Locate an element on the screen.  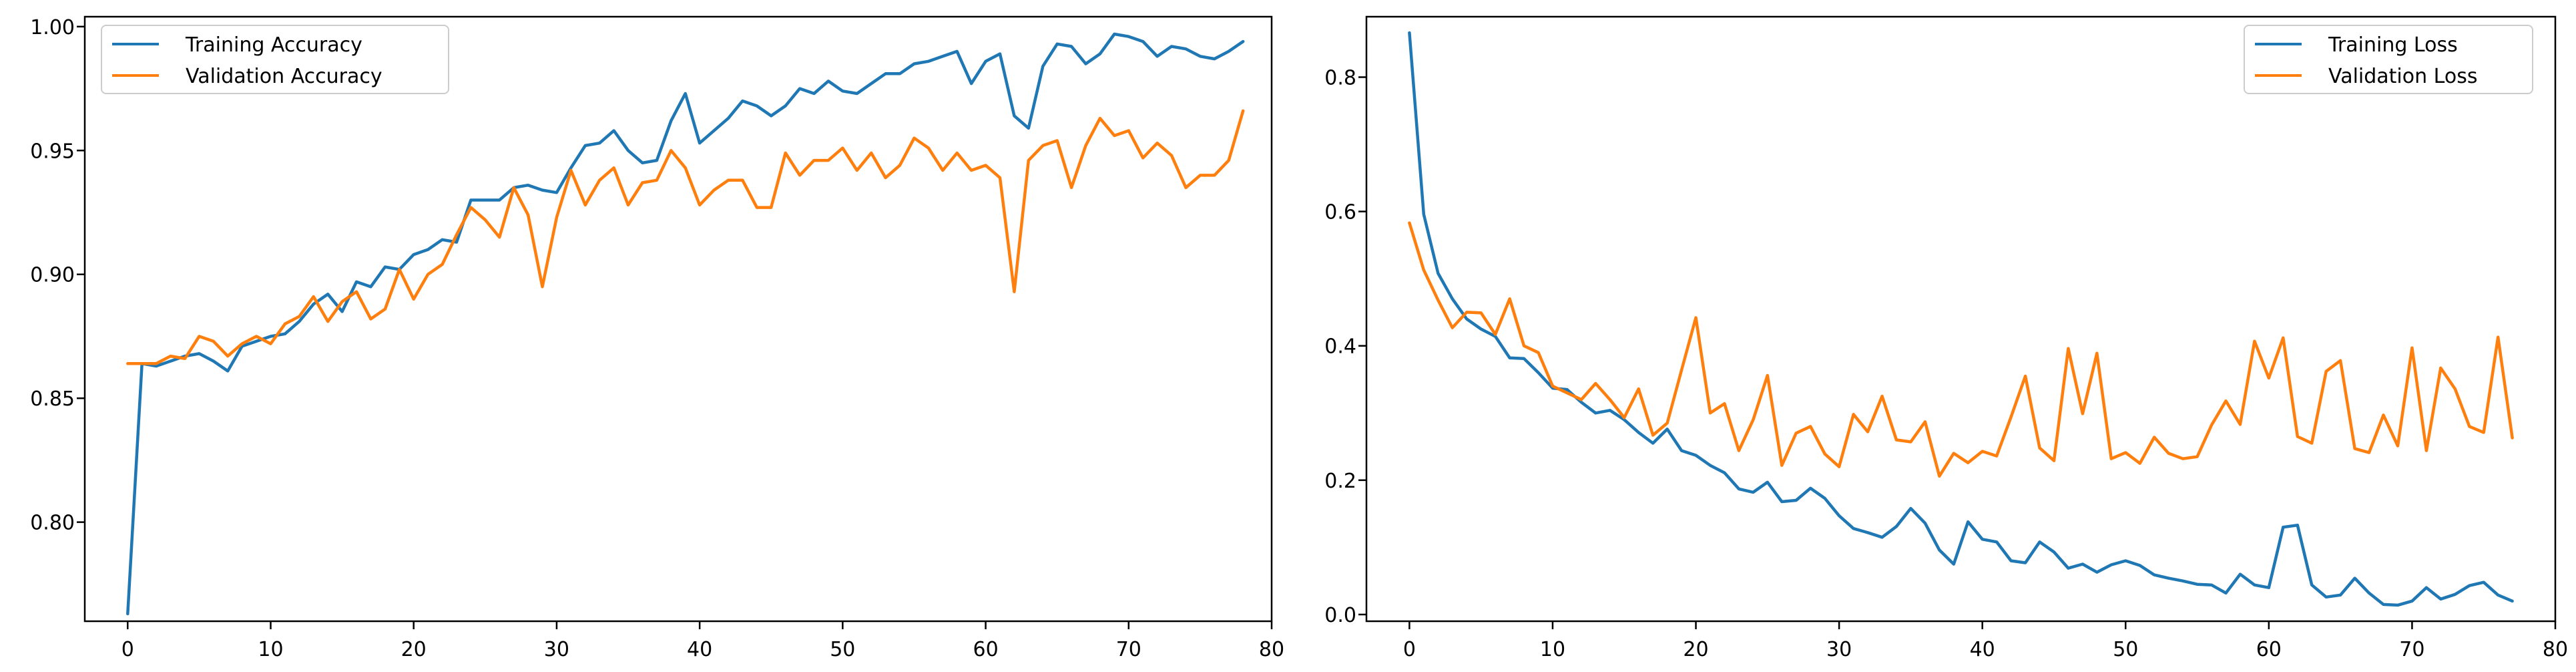
loss-ytick-label: 0.4 is located at coordinates (1340, 347).